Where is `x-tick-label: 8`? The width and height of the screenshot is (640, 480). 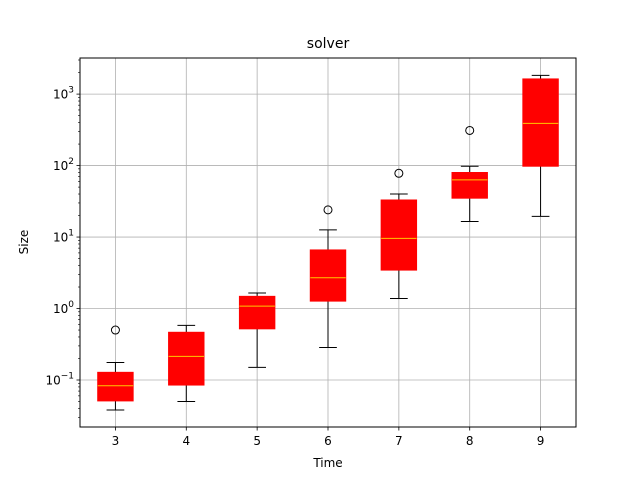 x-tick-label: 8 is located at coordinates (470, 441).